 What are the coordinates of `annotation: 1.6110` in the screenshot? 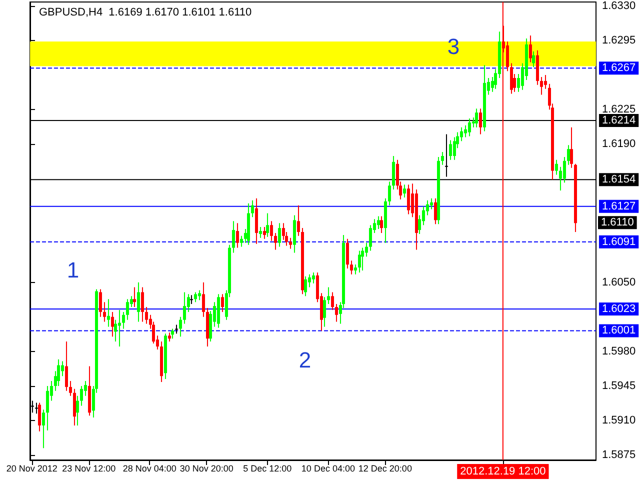 It's located at (617, 222).